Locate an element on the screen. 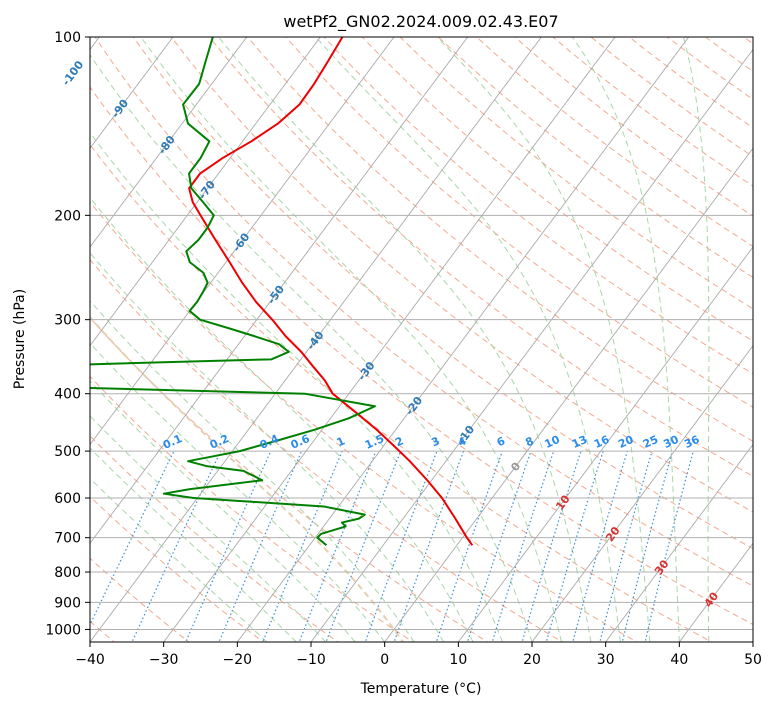 This screenshot has width=775, height=708. y-tick-label: 1000 is located at coordinates (63, 630).